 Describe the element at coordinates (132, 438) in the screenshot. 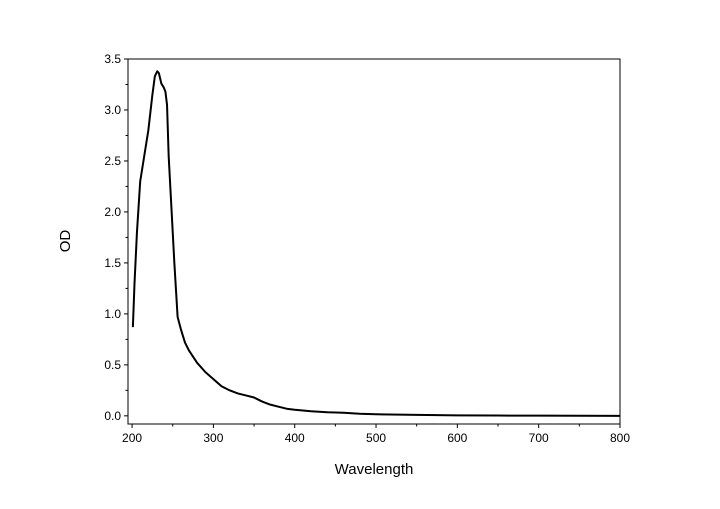

I see `x-tick-label: 200` at that location.